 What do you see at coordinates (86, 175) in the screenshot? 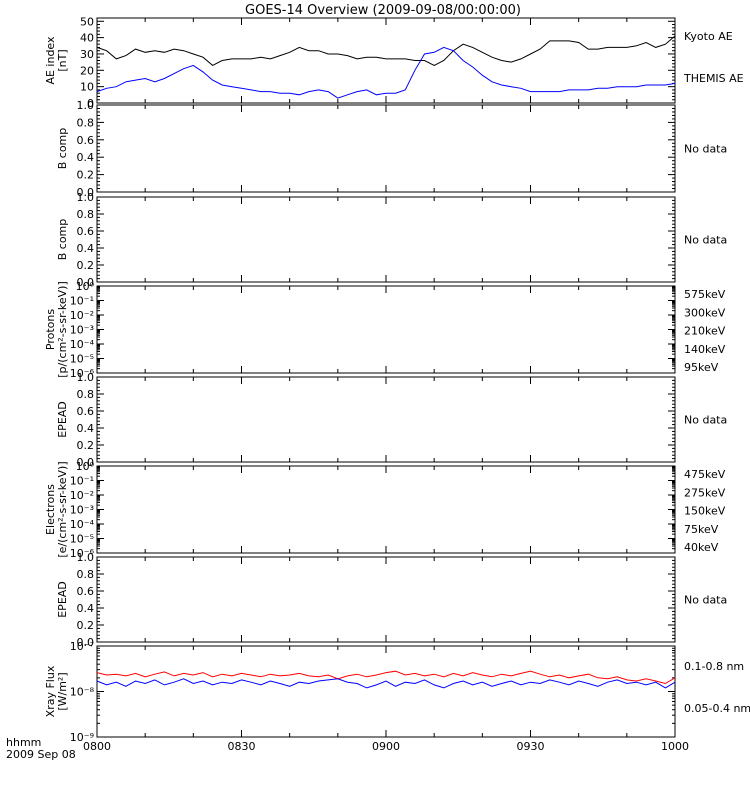
I see `b-comp-1-ytick-label: 0.2` at bounding box center [86, 175].